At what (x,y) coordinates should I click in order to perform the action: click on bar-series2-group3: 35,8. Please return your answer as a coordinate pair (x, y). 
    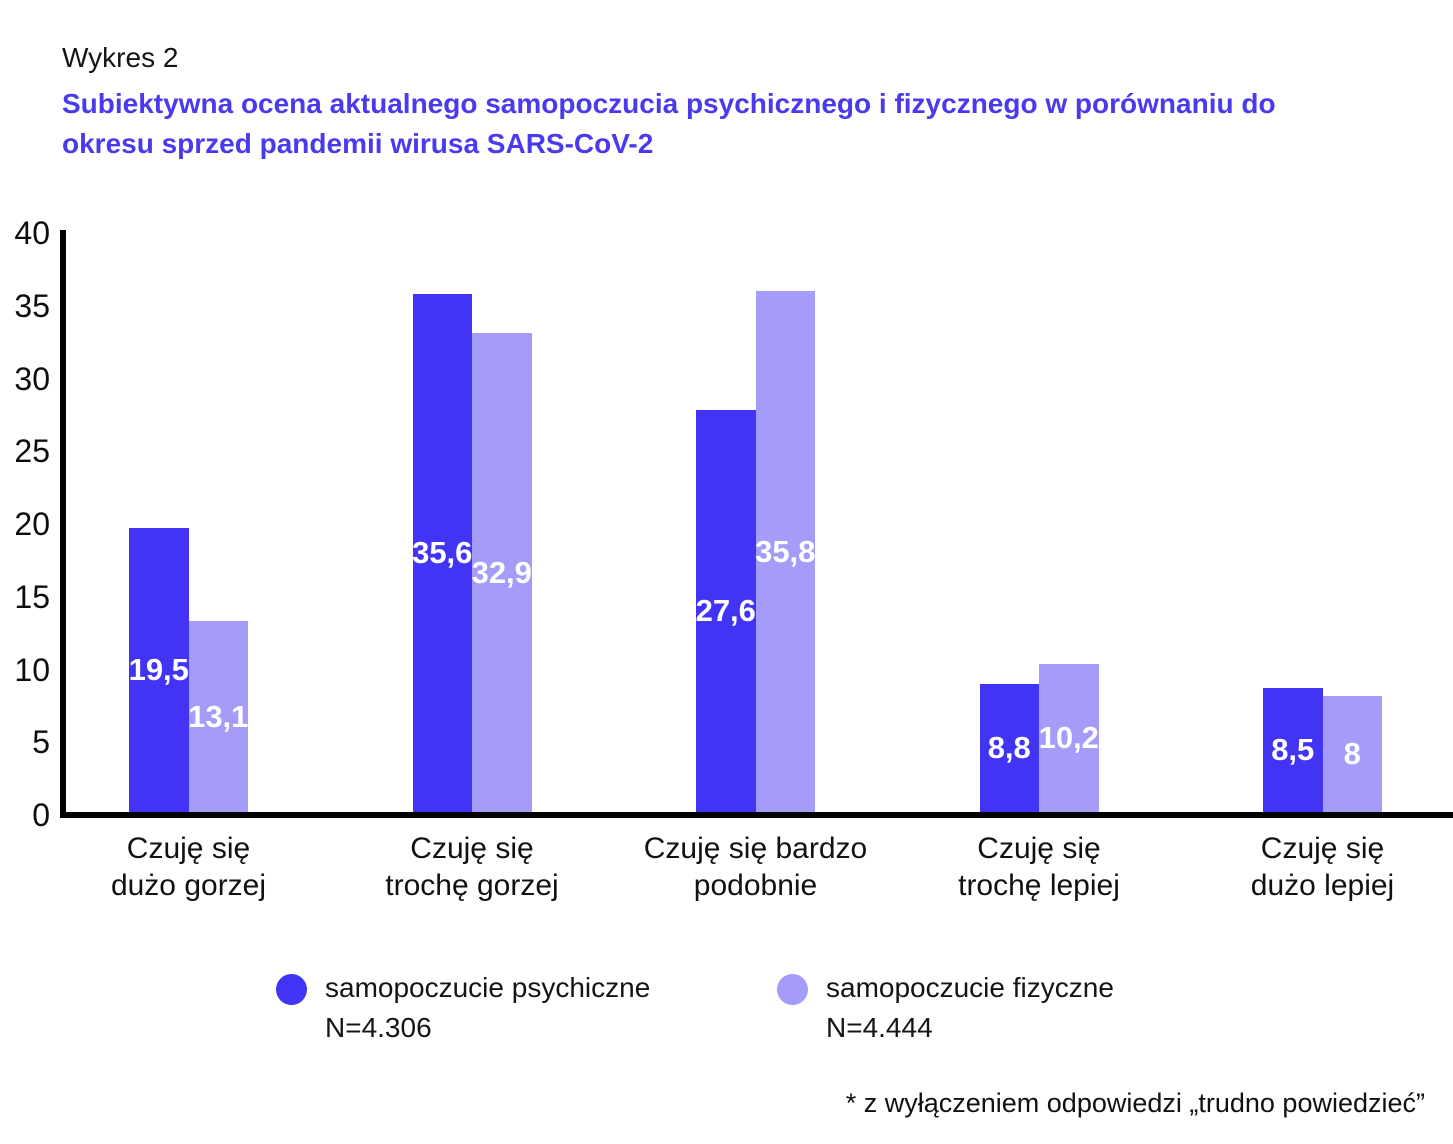
    Looking at the image, I should click on (785, 551).